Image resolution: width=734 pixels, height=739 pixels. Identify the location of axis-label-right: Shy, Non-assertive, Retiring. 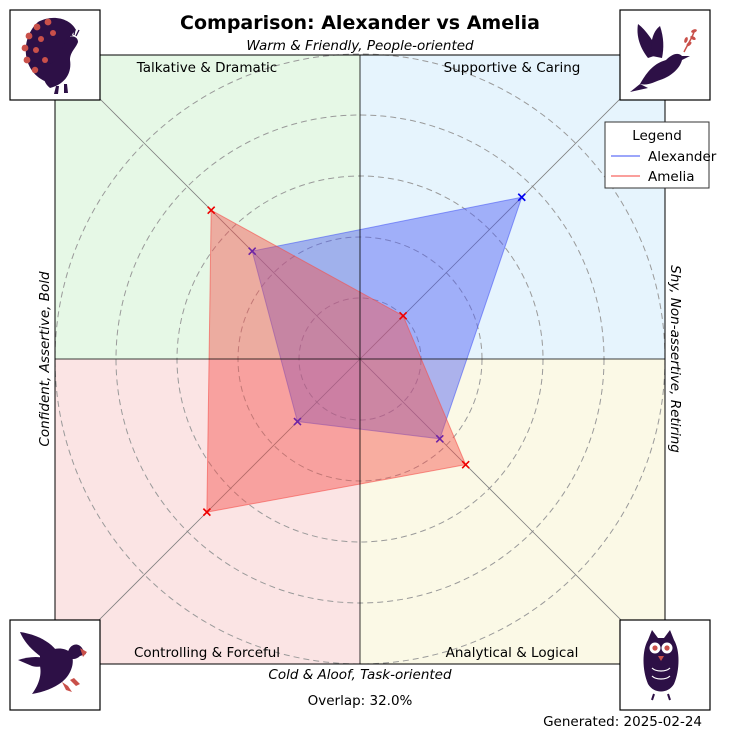
(675, 359).